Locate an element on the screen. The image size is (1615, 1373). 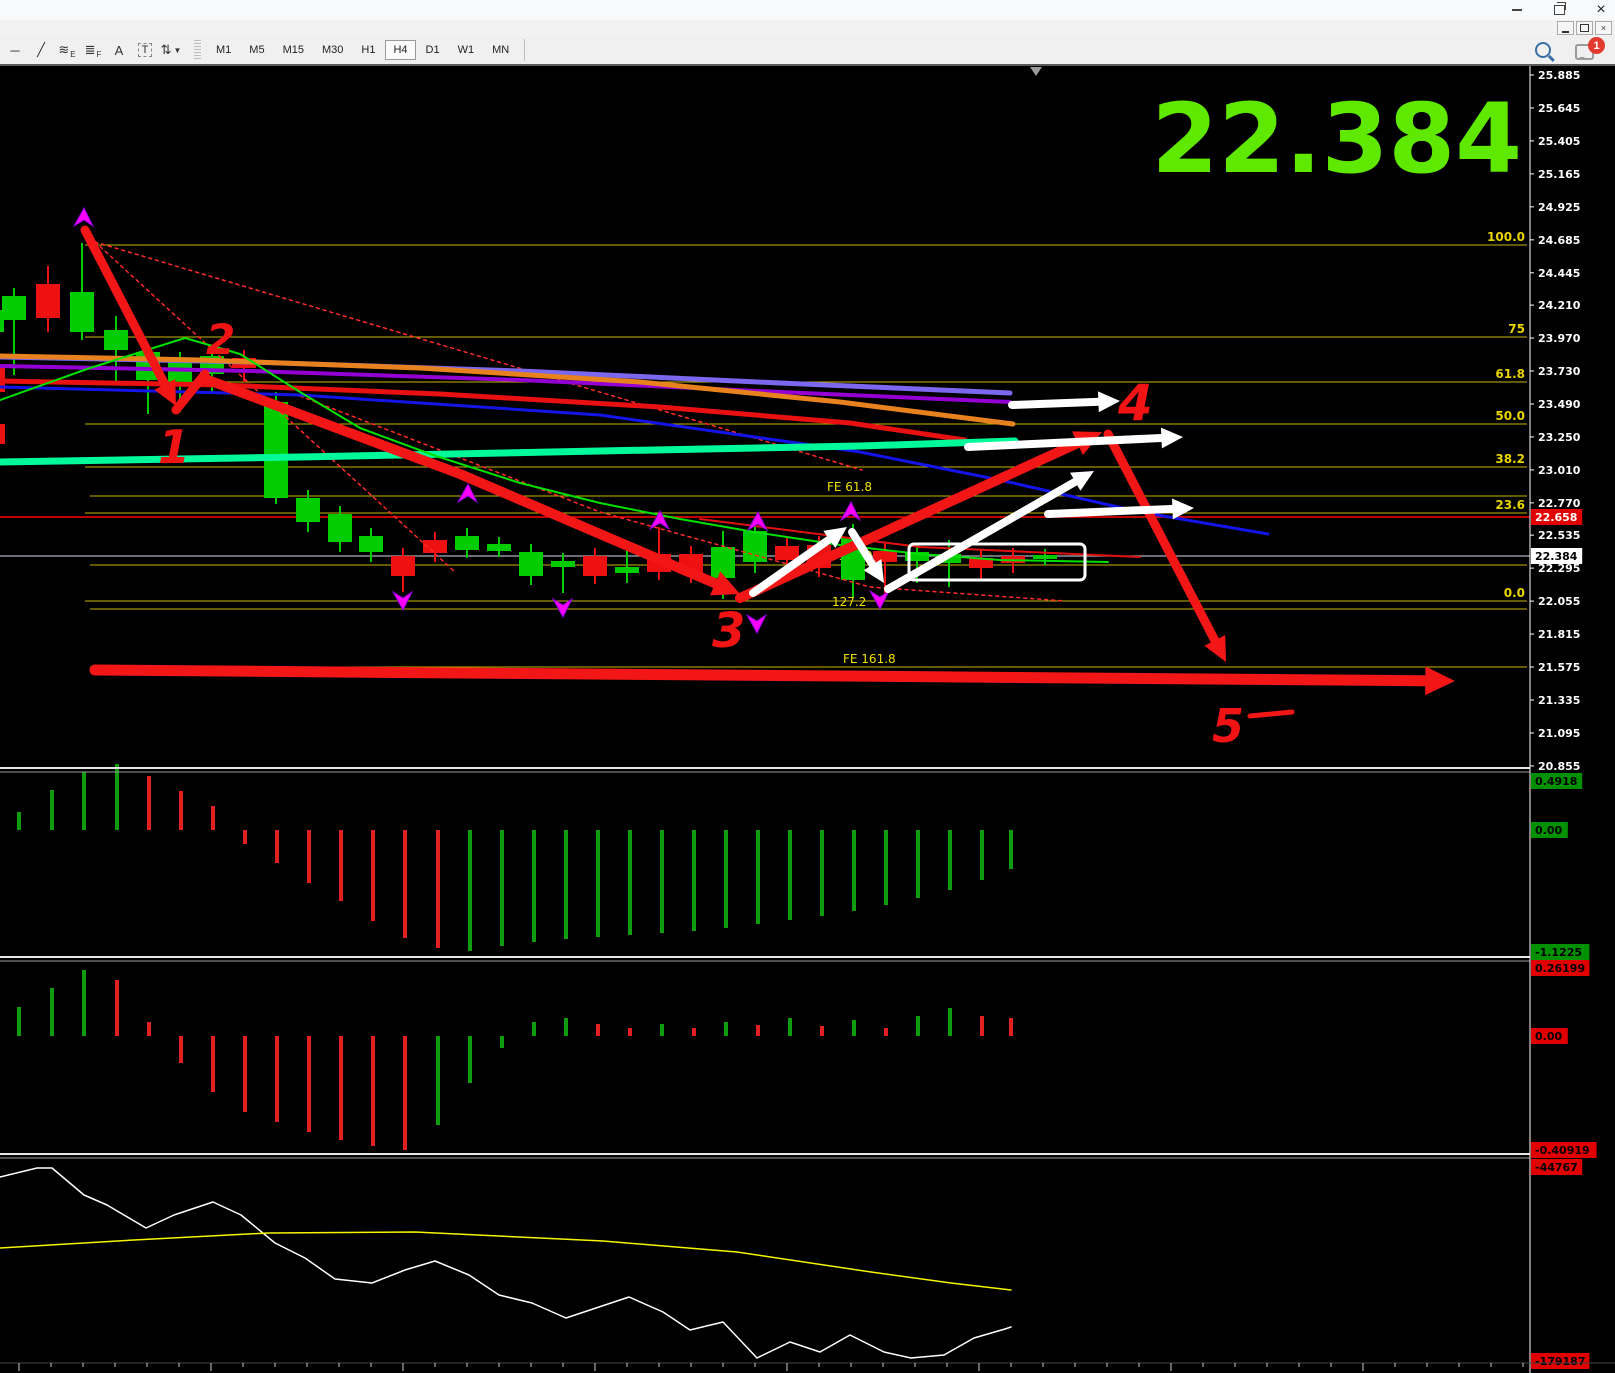
toolbar-grip is located at coordinates (197, 50).